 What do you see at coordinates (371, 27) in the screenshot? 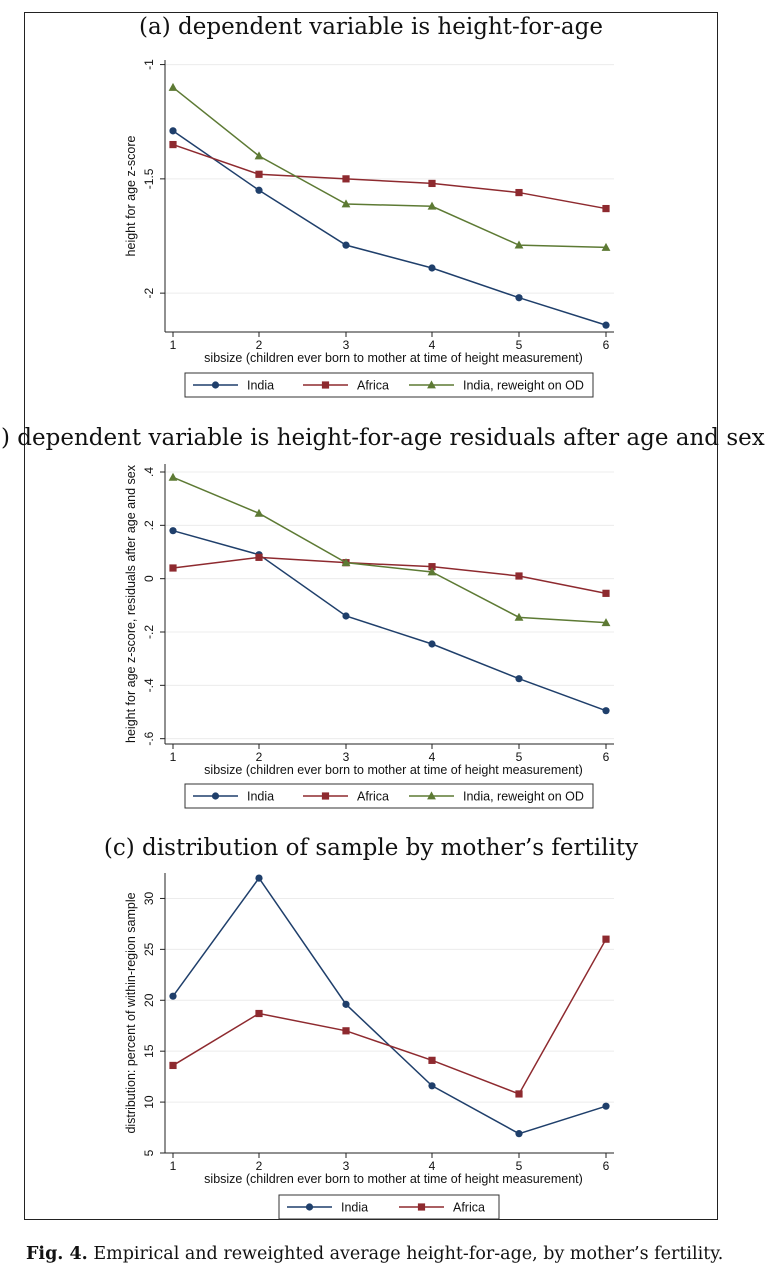
I see `chart-title: (a) dependent variable is height-for-age` at bounding box center [371, 27].